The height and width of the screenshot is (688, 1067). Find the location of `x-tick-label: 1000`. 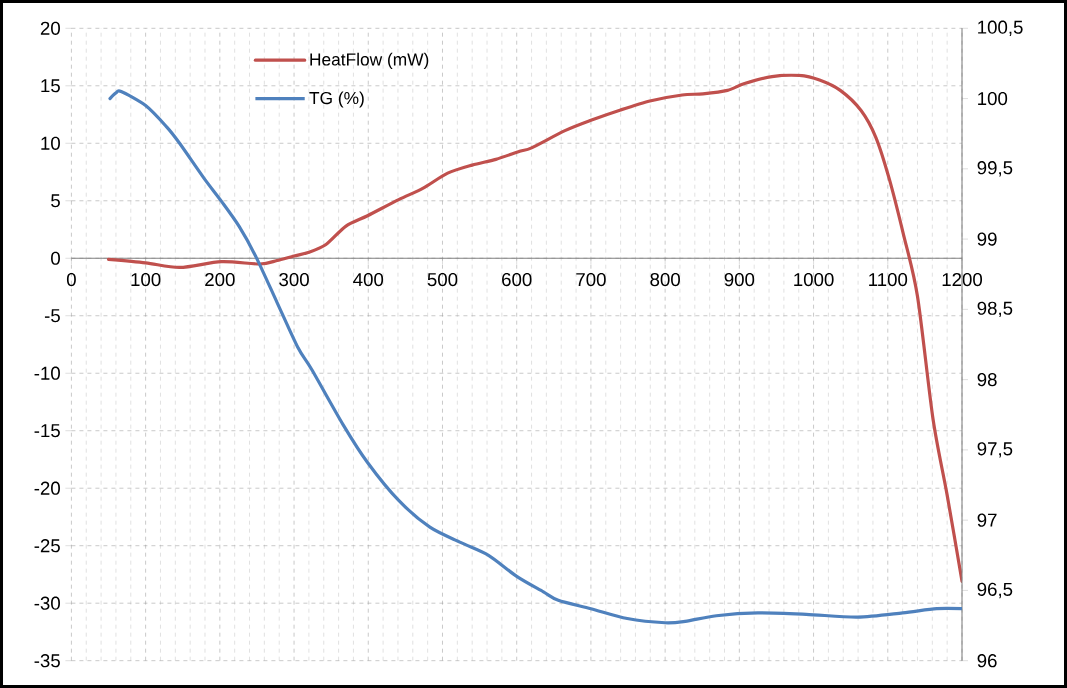

x-tick-label: 1000 is located at coordinates (814, 279).